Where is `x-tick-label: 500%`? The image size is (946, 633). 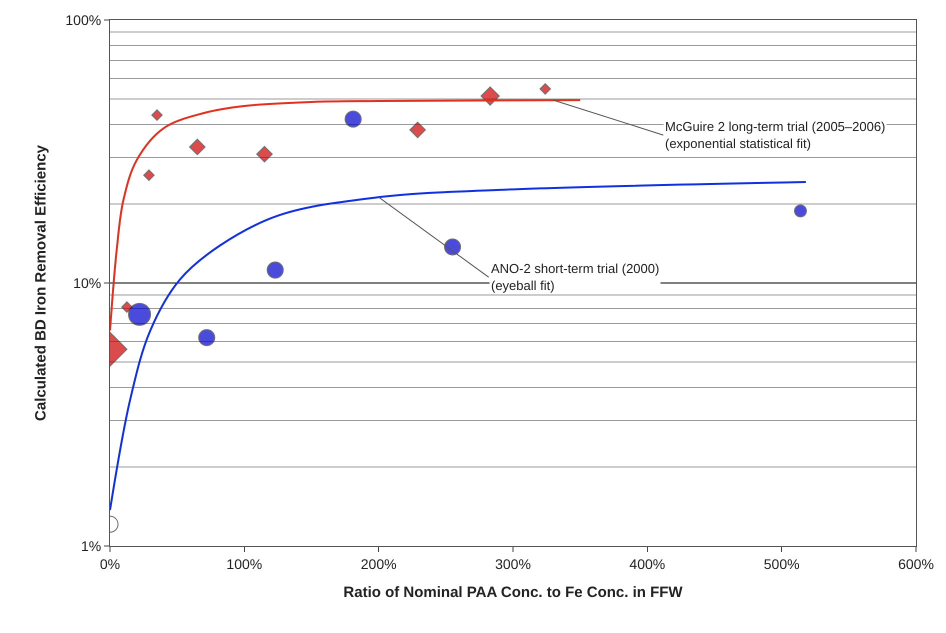
x-tick-label: 500% is located at coordinates (782, 564).